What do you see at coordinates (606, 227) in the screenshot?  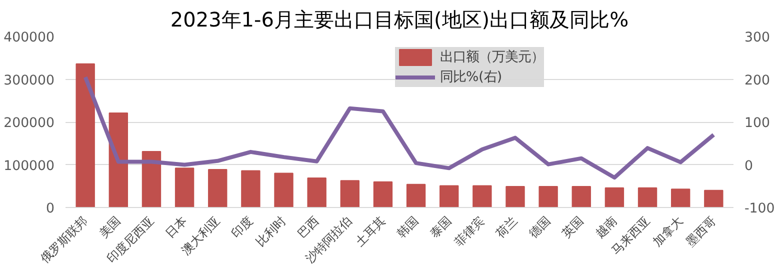 I see `x-tick-label: 越南` at bounding box center [606, 227].